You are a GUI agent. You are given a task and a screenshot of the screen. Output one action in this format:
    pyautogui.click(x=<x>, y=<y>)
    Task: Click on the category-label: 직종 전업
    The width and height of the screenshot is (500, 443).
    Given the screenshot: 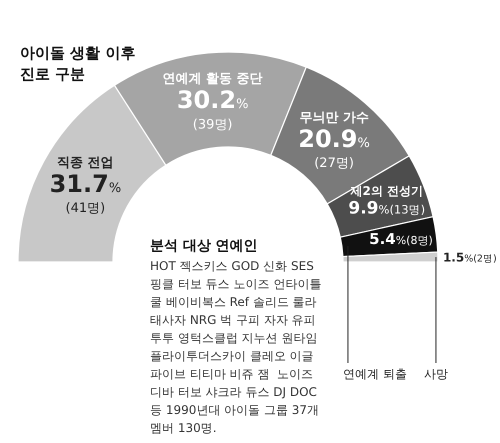 What is the action you would take?
    pyautogui.click(x=85, y=162)
    